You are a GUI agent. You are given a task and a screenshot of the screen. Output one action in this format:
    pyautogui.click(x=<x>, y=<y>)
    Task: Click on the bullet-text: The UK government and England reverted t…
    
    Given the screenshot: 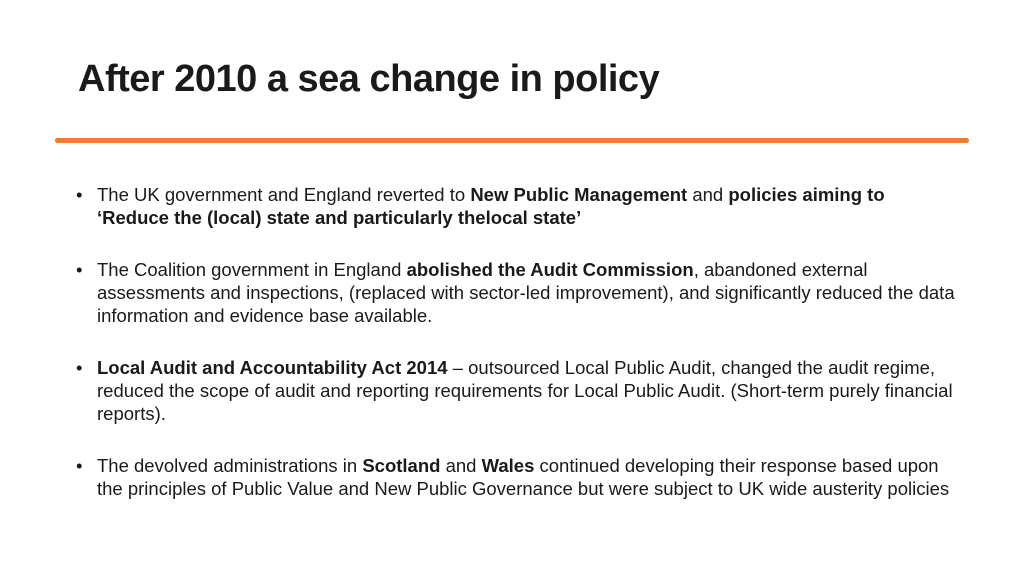 What is the action you would take?
    pyautogui.click(x=284, y=194)
    